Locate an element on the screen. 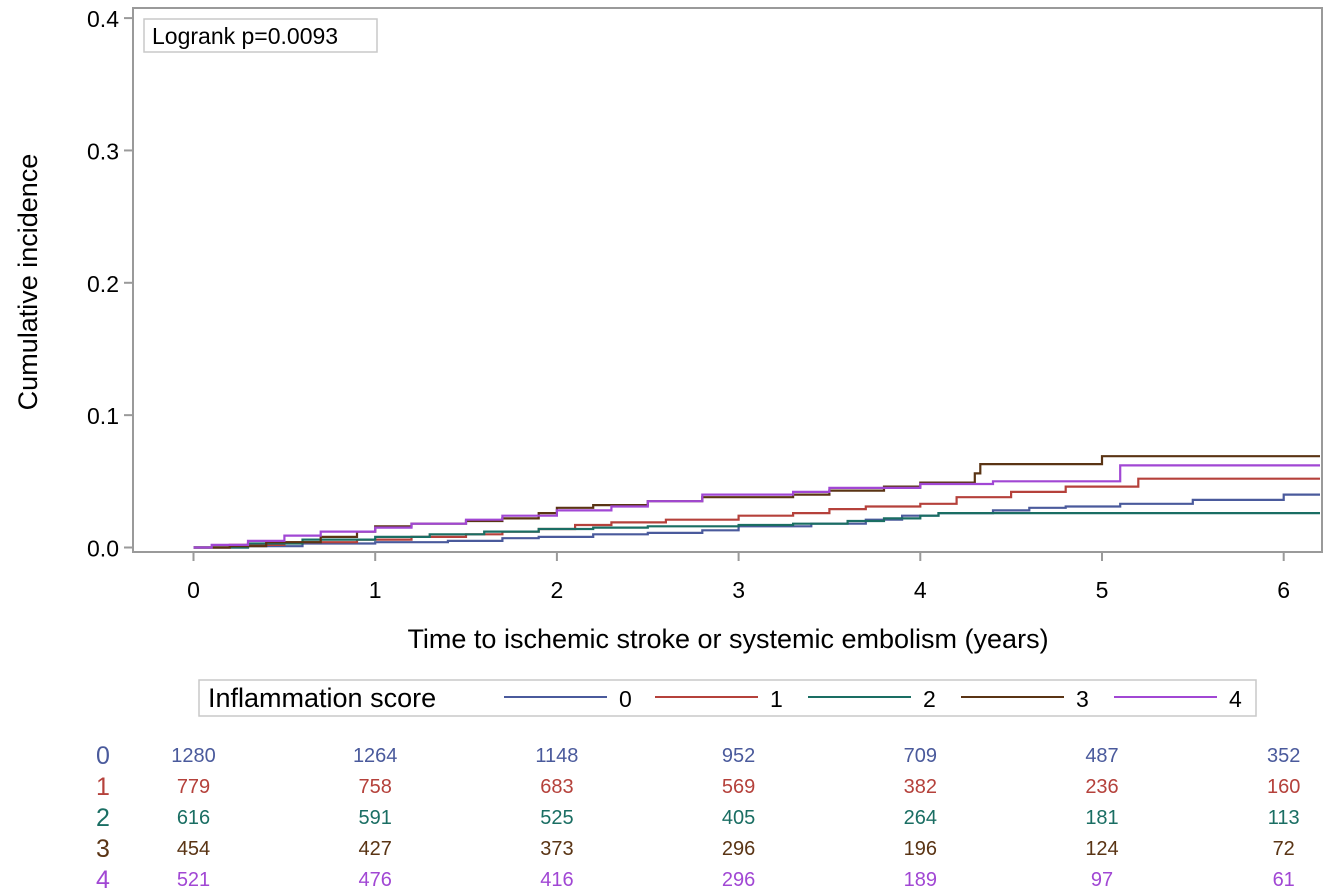 The image size is (1325, 893). risk-cell: 124 is located at coordinates (1101, 849).